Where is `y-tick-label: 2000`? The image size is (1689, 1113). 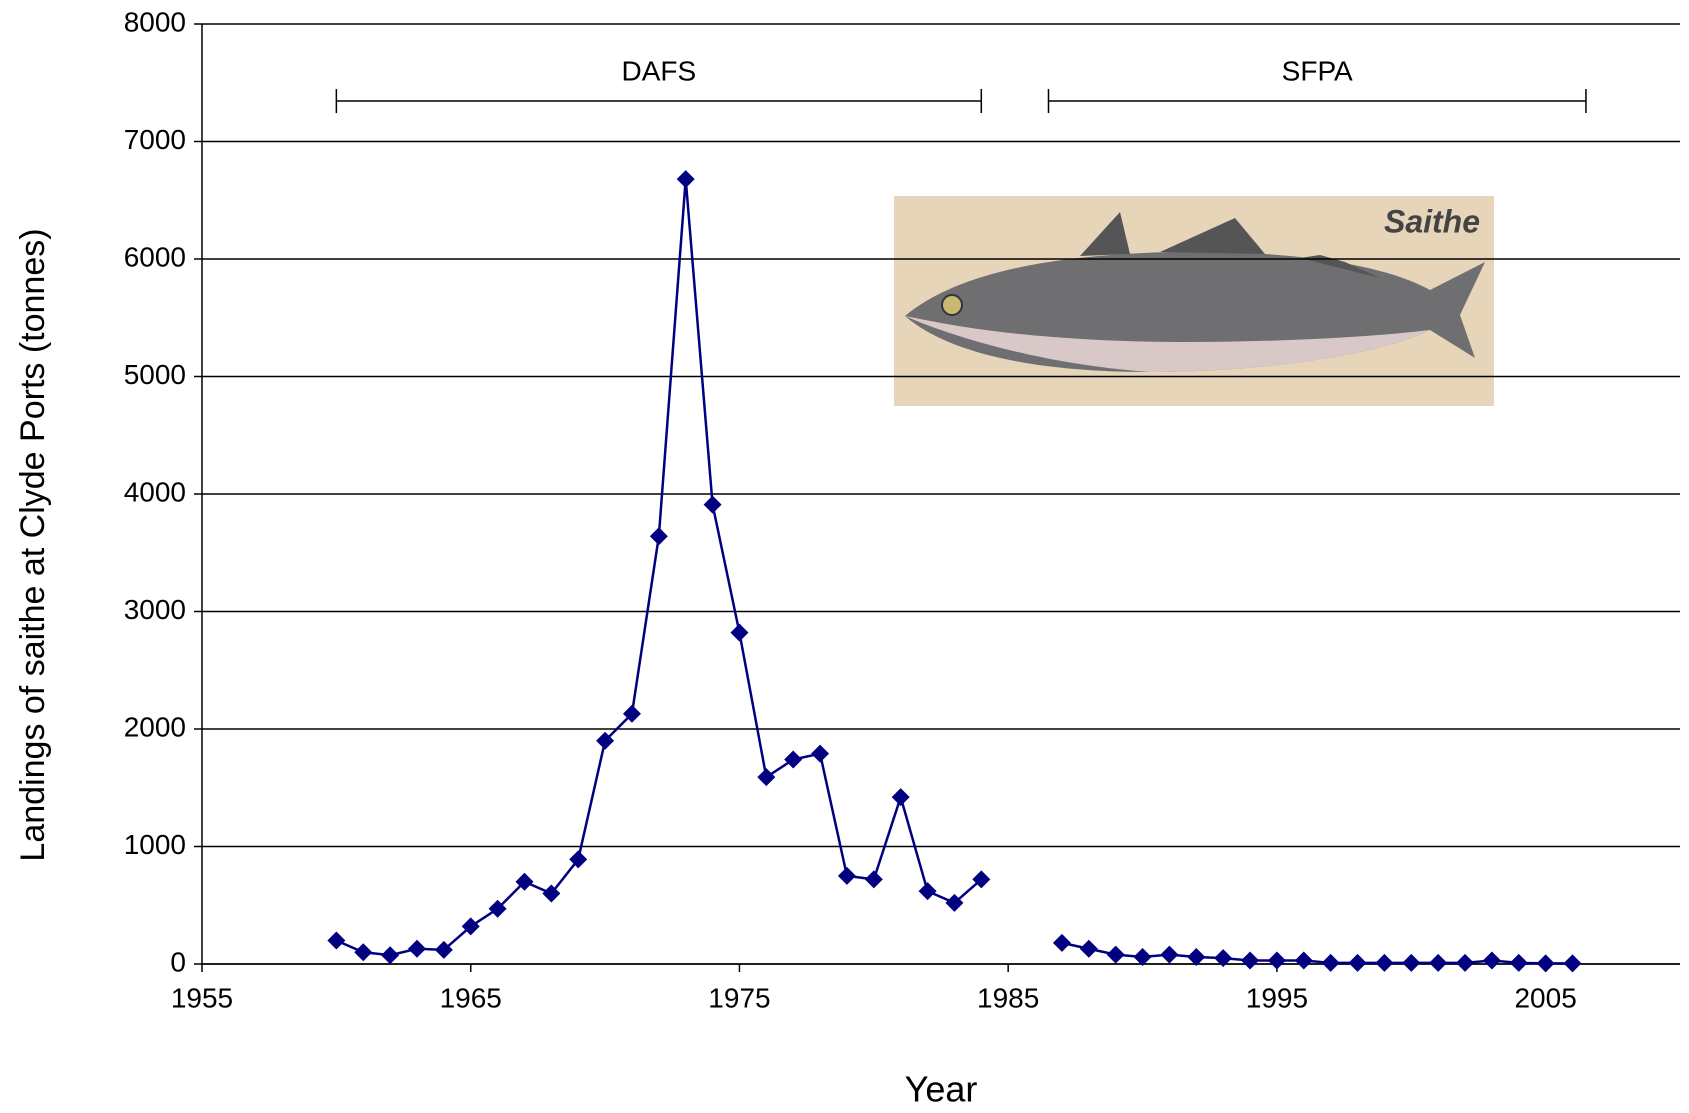 y-tick-label: 2000 is located at coordinates (155, 726).